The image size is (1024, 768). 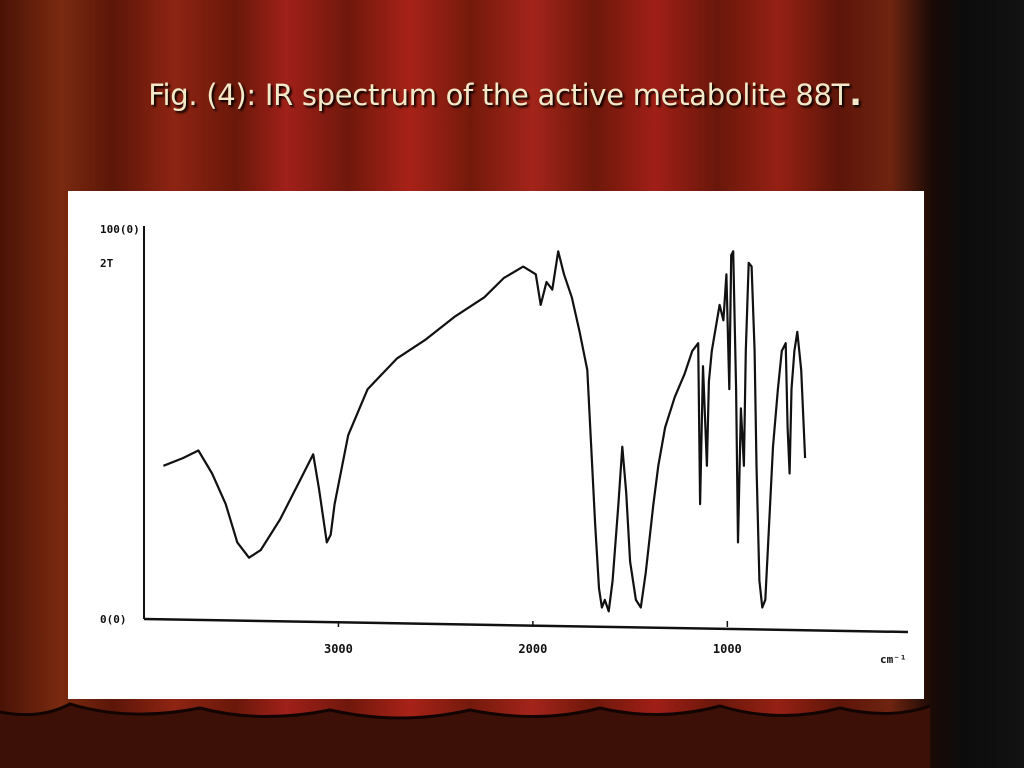 I want to click on y-axis-mark: 2T, so click(x=107, y=263).